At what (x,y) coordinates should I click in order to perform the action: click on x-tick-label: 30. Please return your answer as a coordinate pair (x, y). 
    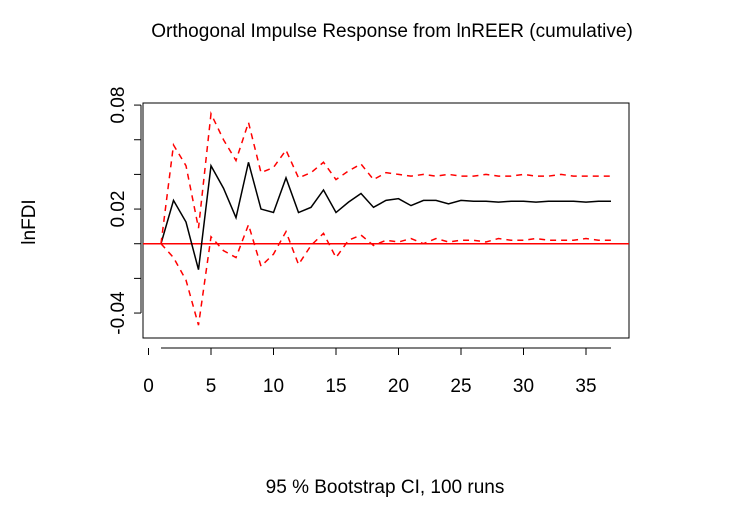
    Looking at the image, I should click on (523, 386).